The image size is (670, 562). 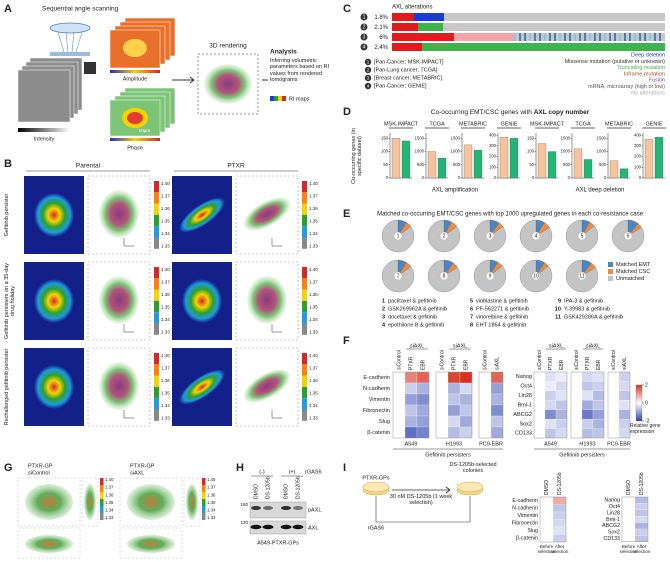 I want to click on label: 9, so click(x=559, y=301).